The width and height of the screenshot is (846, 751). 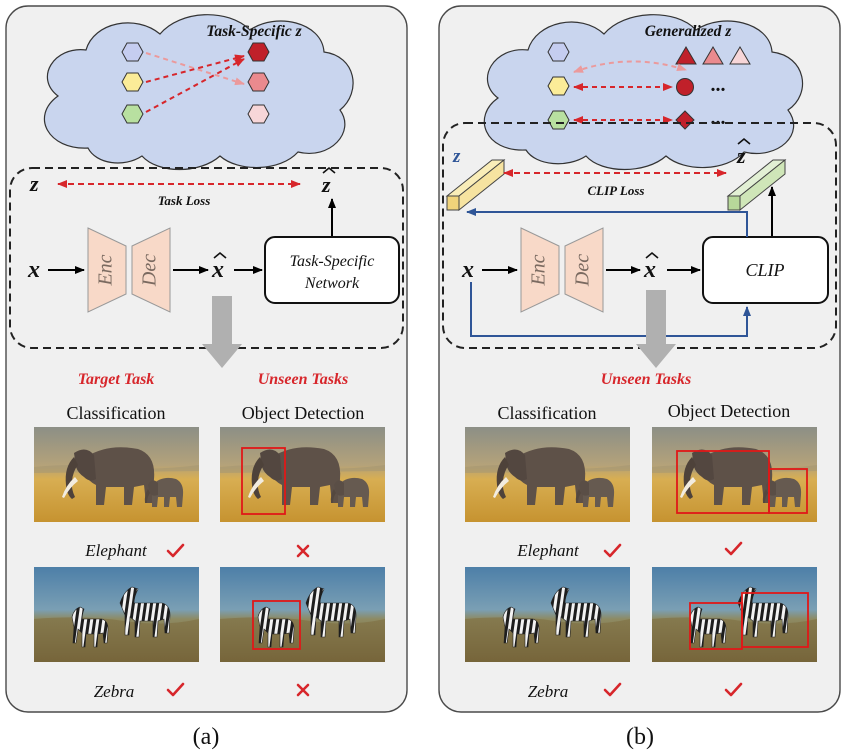 What do you see at coordinates (217, 270) in the screenshot?
I see `panel-a-x-hat-label: x` at bounding box center [217, 270].